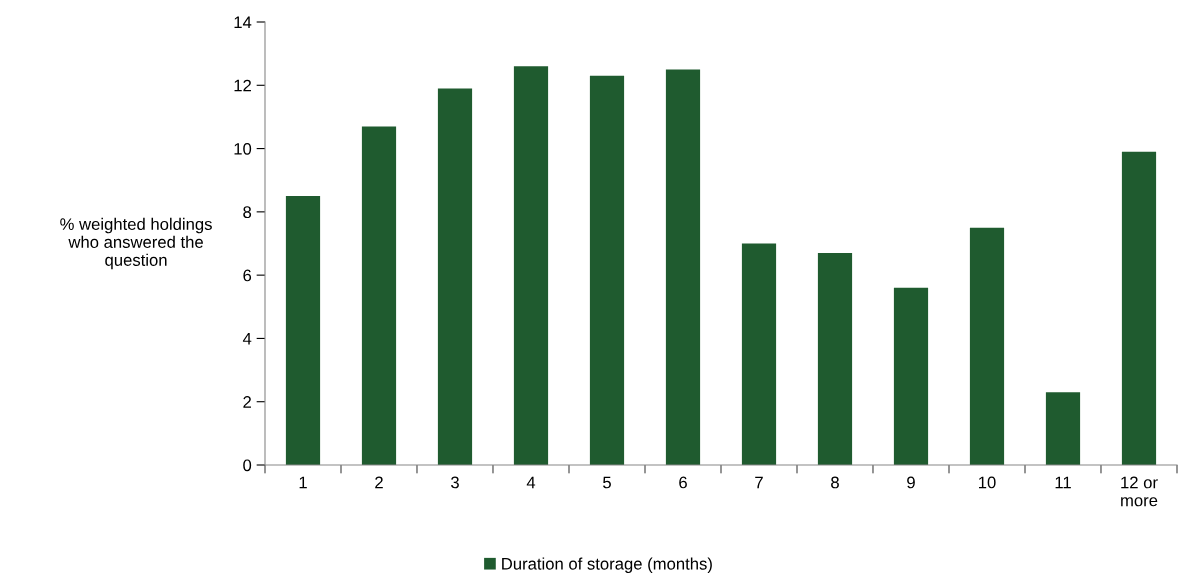  What do you see at coordinates (607, 482) in the screenshot?
I see `x-tick-label: 5` at bounding box center [607, 482].